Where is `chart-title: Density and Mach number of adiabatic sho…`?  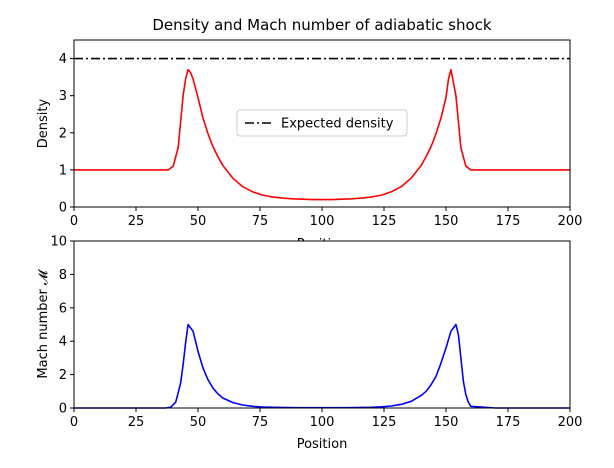
chart-title: Density and Mach number of adiabatic sho… is located at coordinates (322, 25).